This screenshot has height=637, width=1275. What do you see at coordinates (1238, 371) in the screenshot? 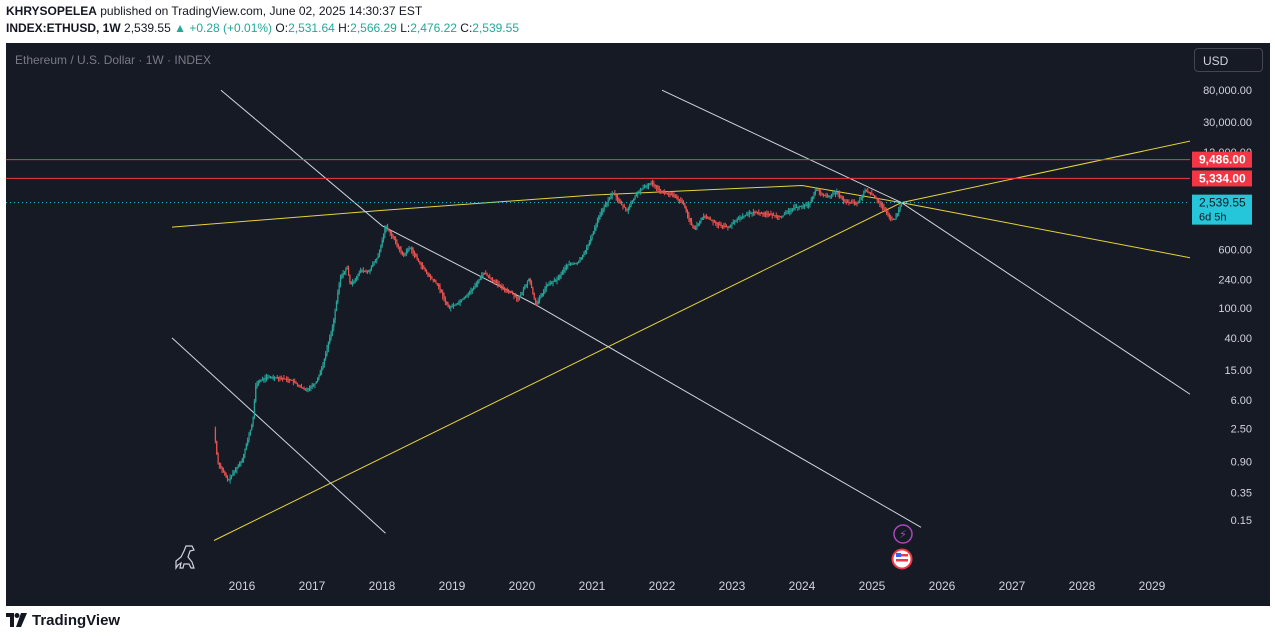
I see `y-tick-label: 15.00` at bounding box center [1238, 371].